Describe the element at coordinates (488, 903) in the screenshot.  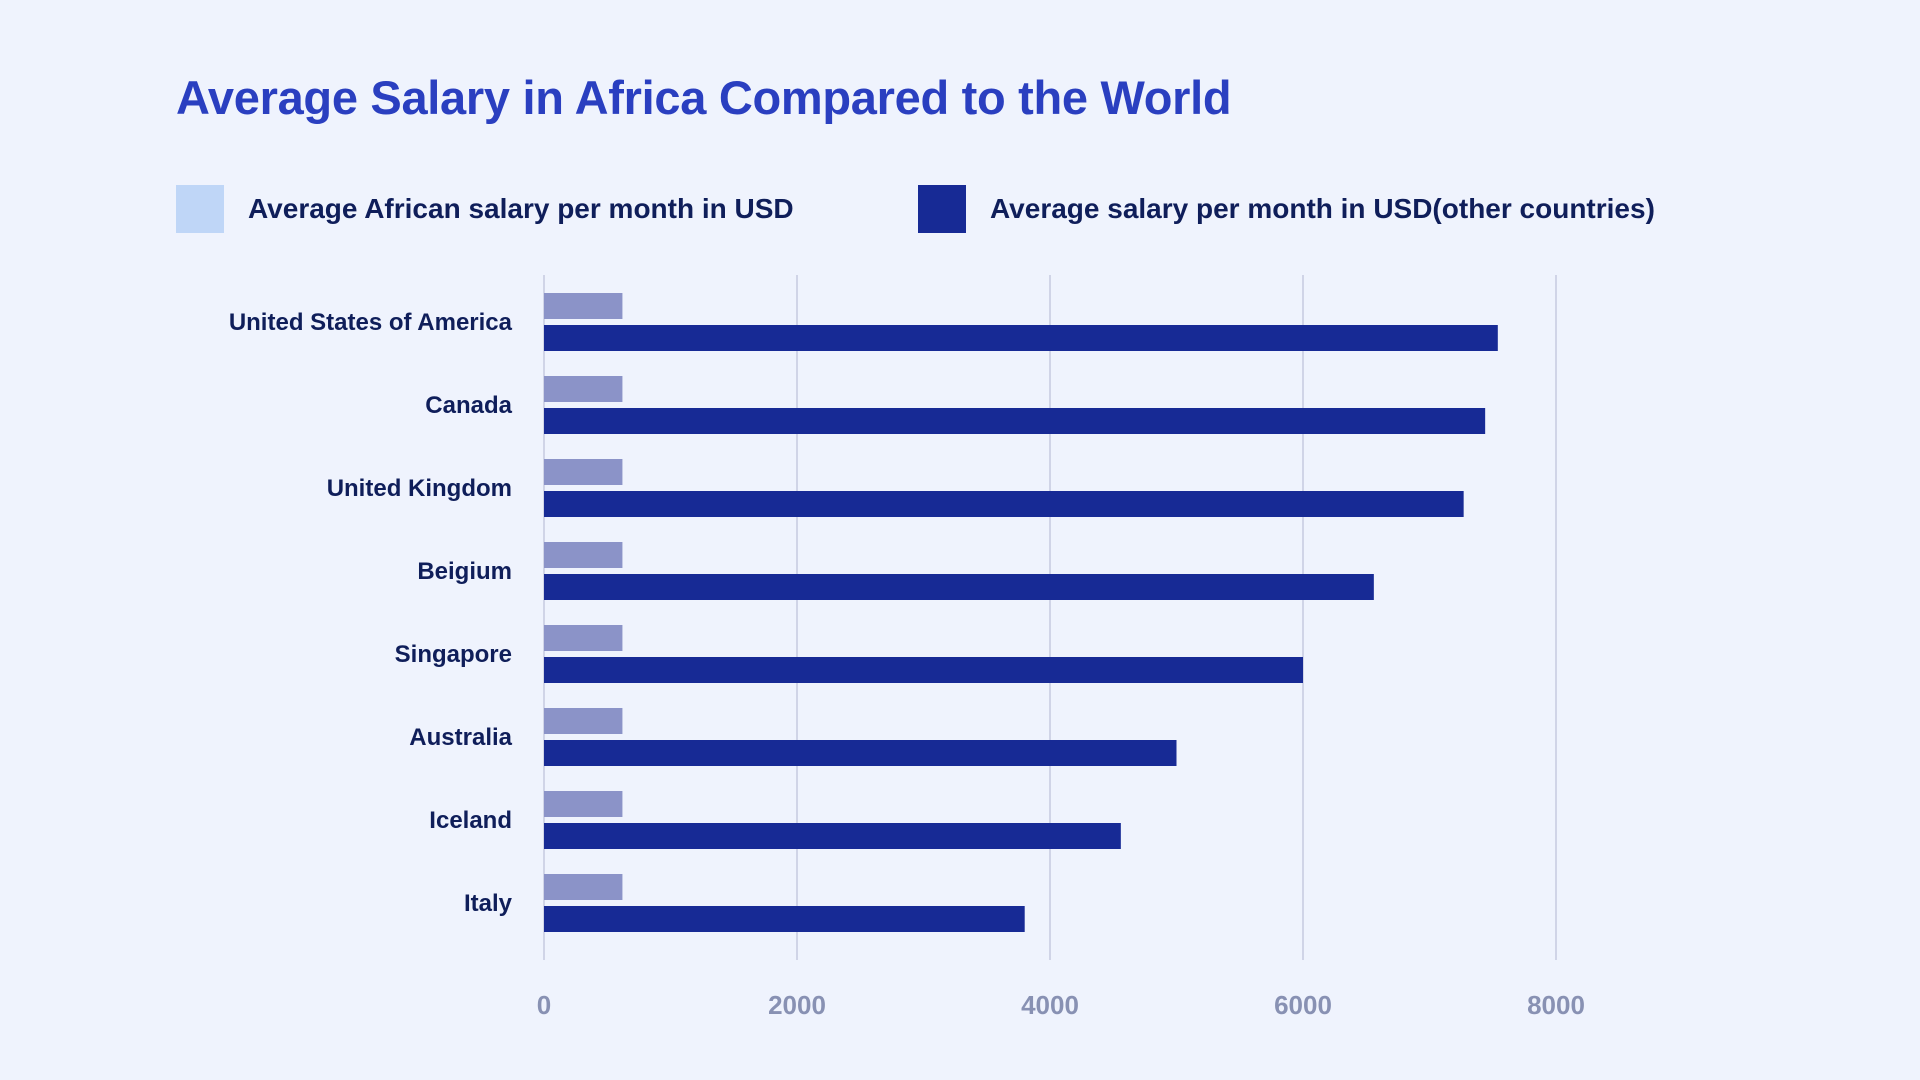
I see `category-label-italy: Italy` at that location.